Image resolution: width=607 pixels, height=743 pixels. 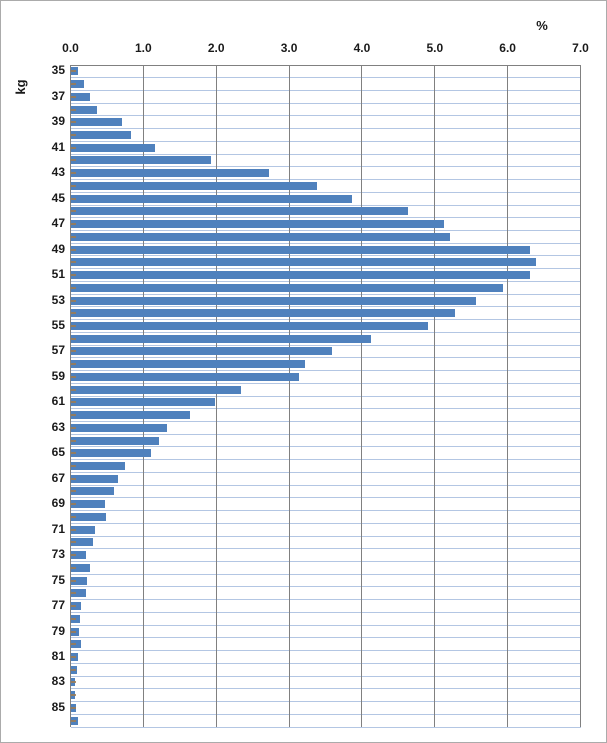 What do you see at coordinates (216, 48) in the screenshot?
I see `x-tick-label: 2.0` at bounding box center [216, 48].